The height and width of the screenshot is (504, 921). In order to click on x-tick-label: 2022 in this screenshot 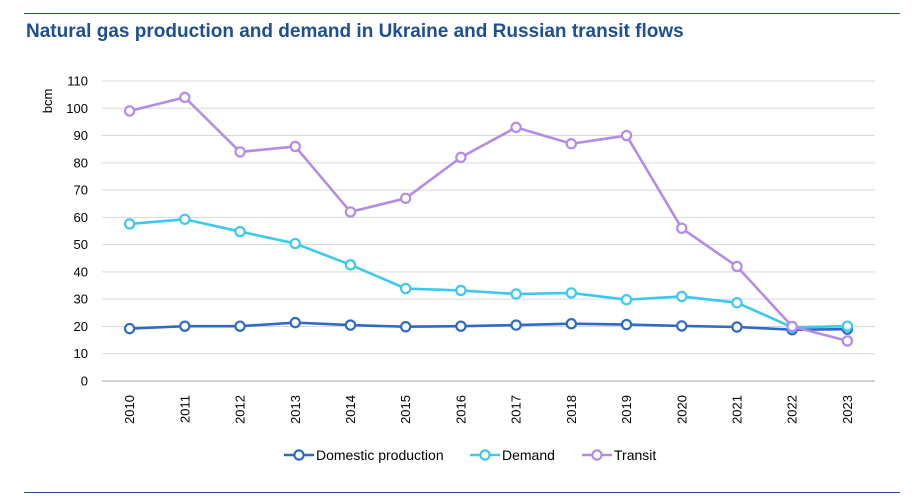, I will do `click(792, 409)`.